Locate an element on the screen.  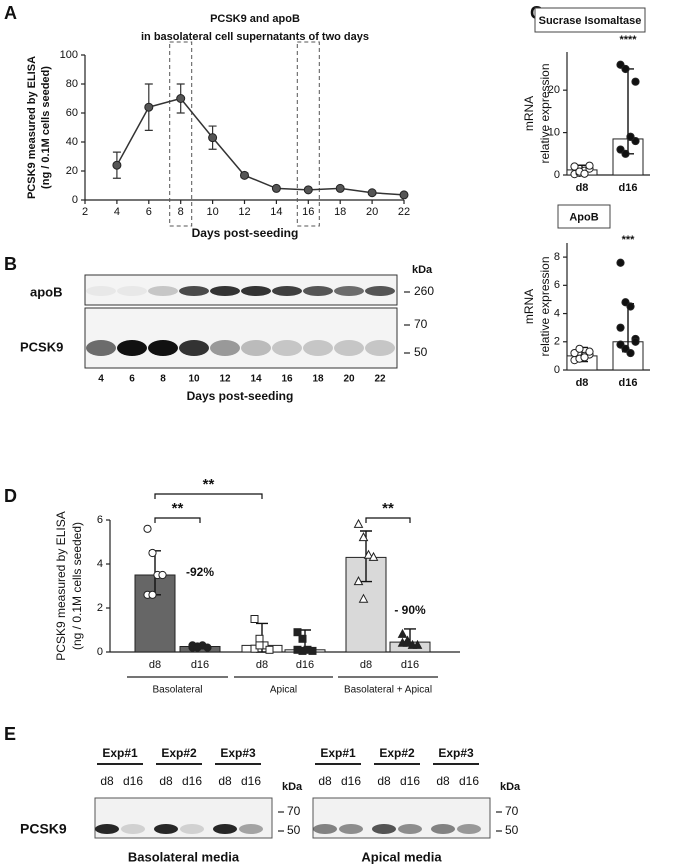
y-tick-label: 4 is located at coordinates (100, 564).